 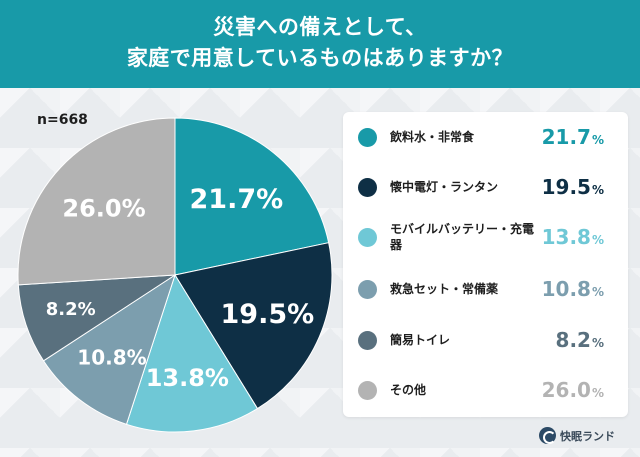 I want to click on legend-label: 救急セット・常備薬, so click(x=444, y=289).